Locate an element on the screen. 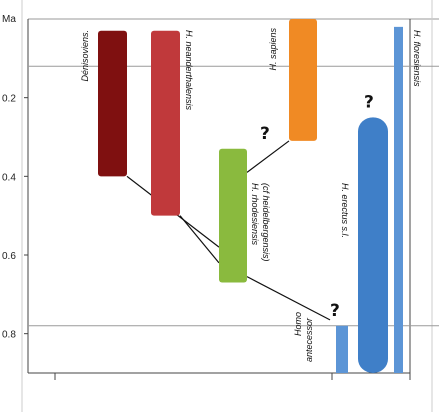 The width and height of the screenshot is (439, 412). taxon-label-neanderthal: H. neanderthalensis is located at coordinates (189, 70).